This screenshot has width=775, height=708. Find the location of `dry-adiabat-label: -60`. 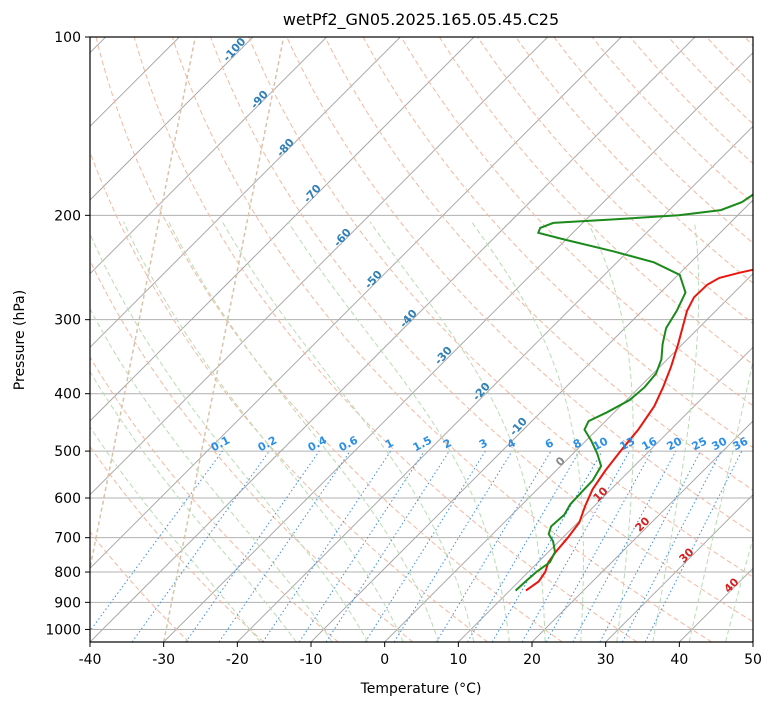

dry-adiabat-label: -60 is located at coordinates (342, 238).